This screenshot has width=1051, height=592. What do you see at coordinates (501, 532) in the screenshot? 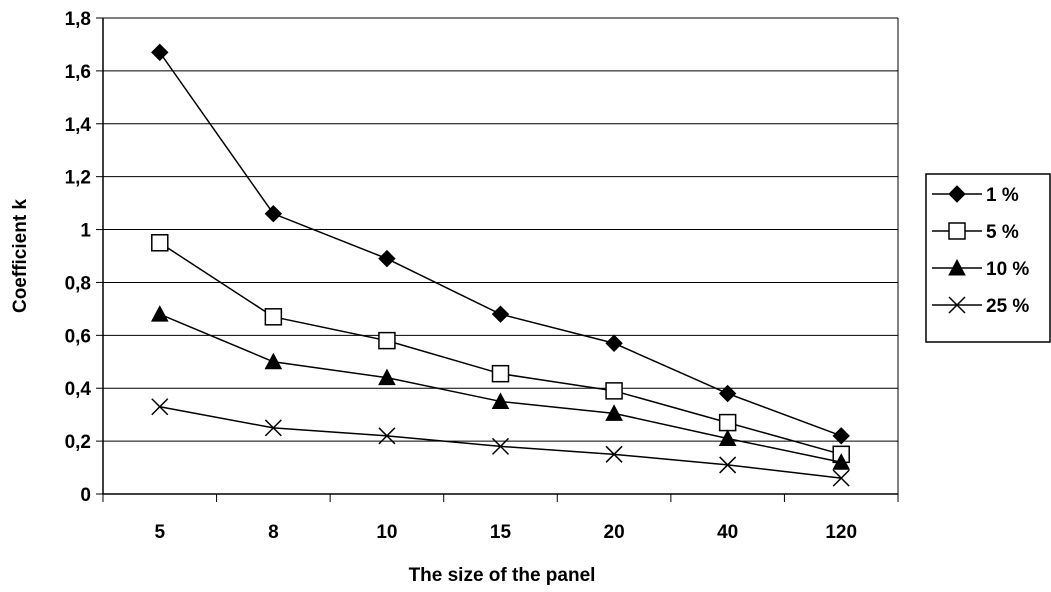
I see `x-tick-label: 15` at bounding box center [501, 532].